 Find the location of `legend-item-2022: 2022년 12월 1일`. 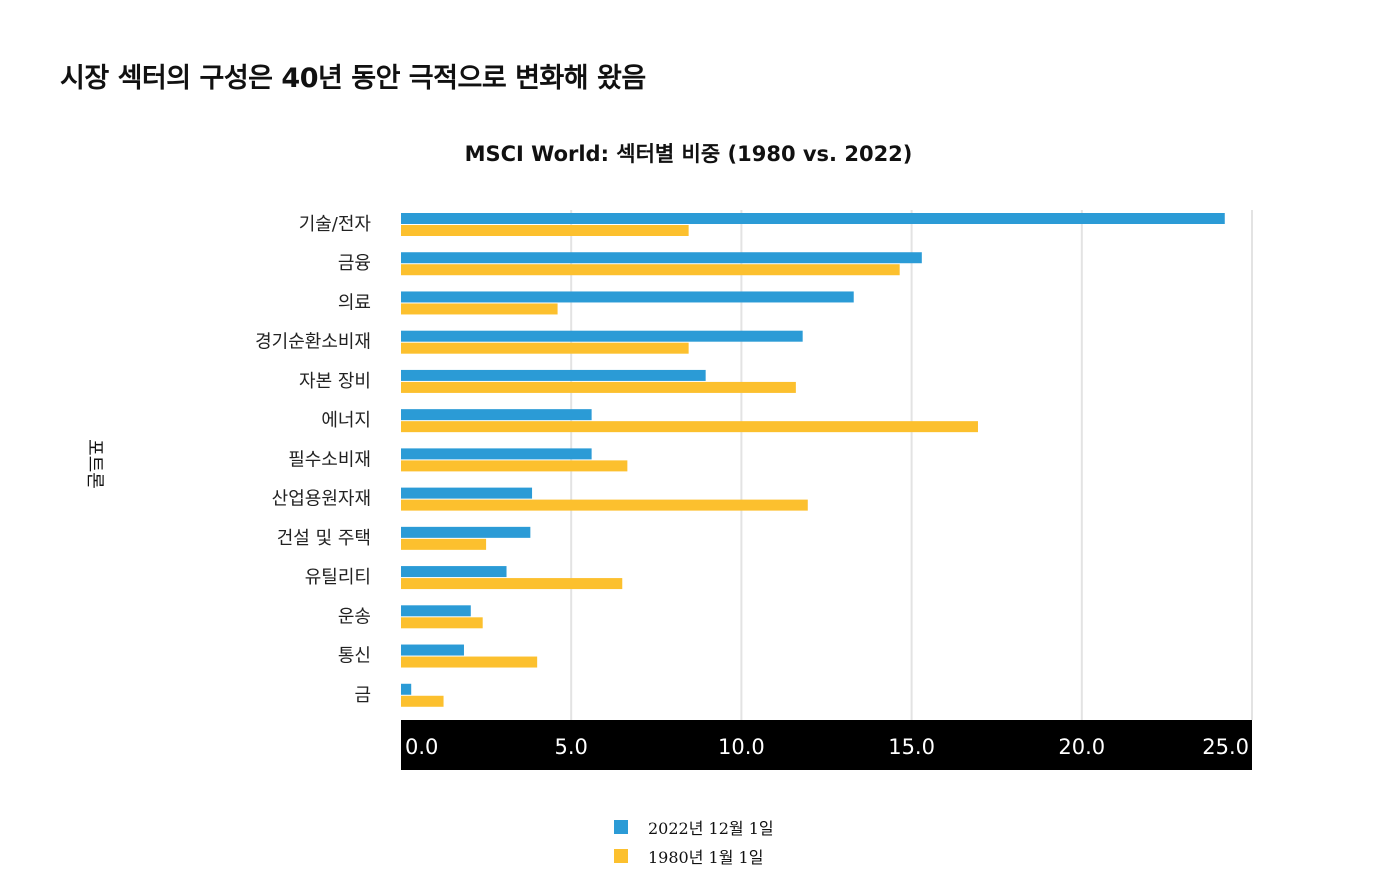

legend-item-2022: 2022년 12월 1일 is located at coordinates (694, 826).